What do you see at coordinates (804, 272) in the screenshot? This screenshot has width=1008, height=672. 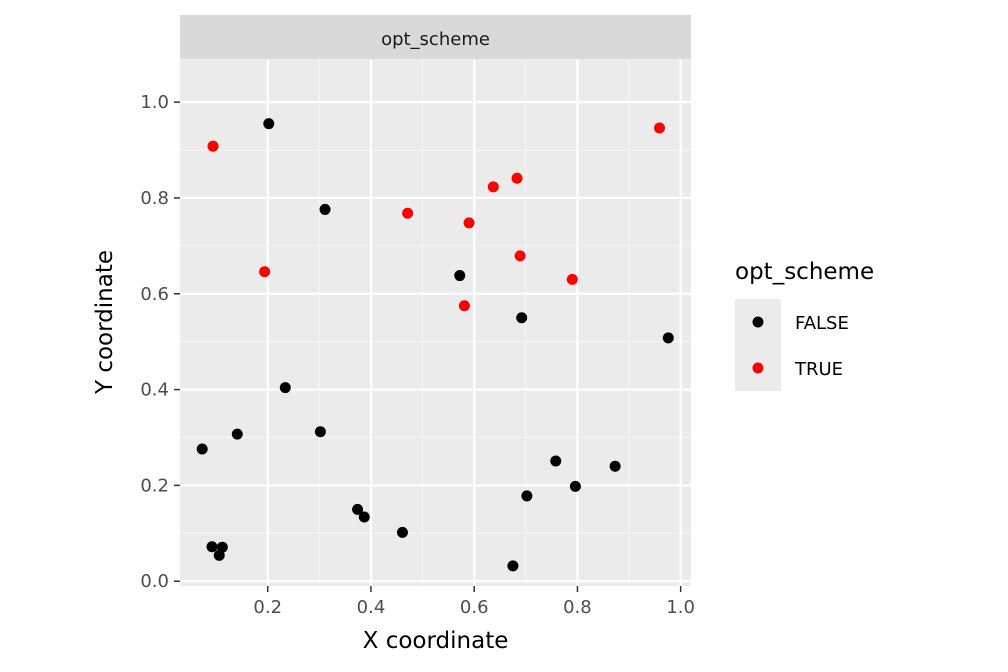 I see `legend-title: opt_scheme` at bounding box center [804, 272].